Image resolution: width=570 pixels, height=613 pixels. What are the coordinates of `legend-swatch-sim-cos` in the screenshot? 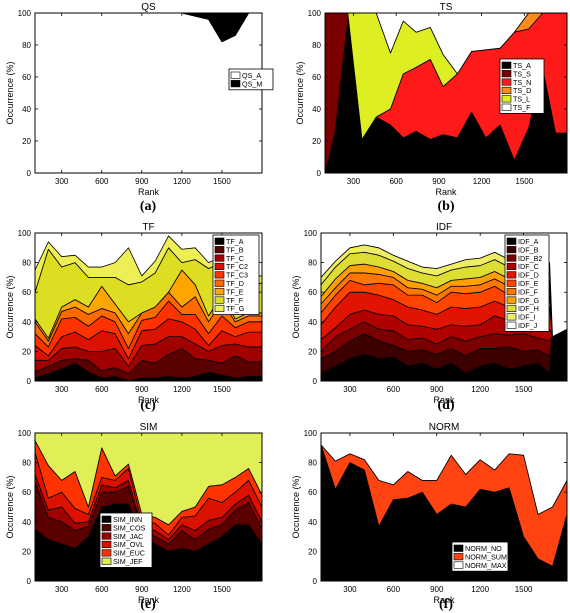 It's located at (106, 528).